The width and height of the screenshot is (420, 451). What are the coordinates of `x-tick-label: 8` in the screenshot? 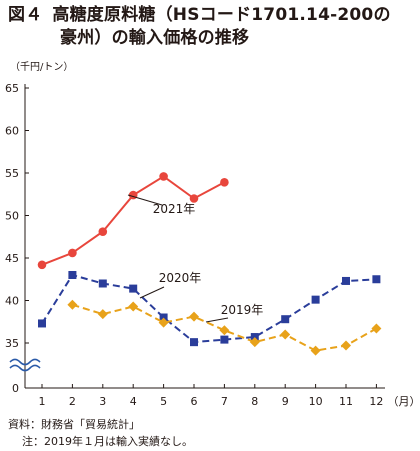 It's located at (254, 401).